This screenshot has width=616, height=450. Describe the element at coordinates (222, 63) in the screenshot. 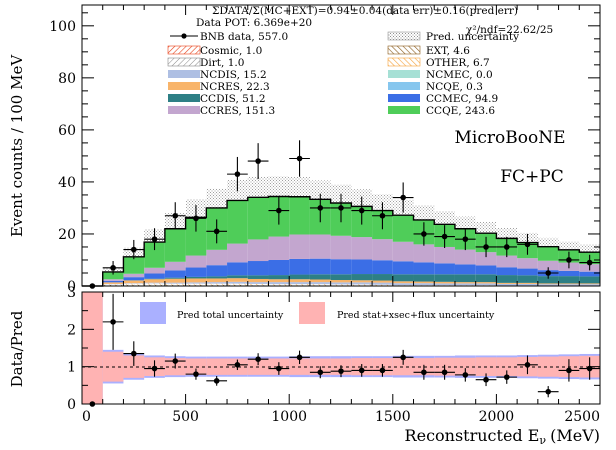

I see `legend-label-4: Dirt, 1.0` at that location.